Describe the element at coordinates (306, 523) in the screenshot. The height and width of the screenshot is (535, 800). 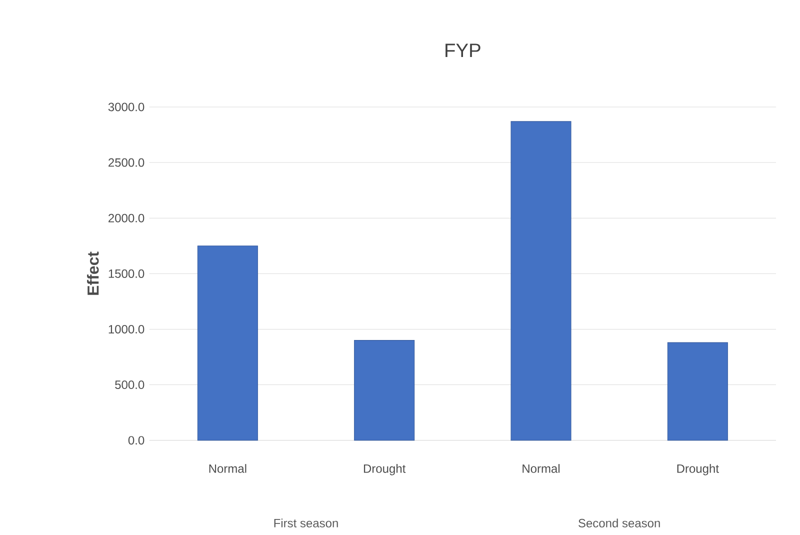
I see `text: First season` at that location.